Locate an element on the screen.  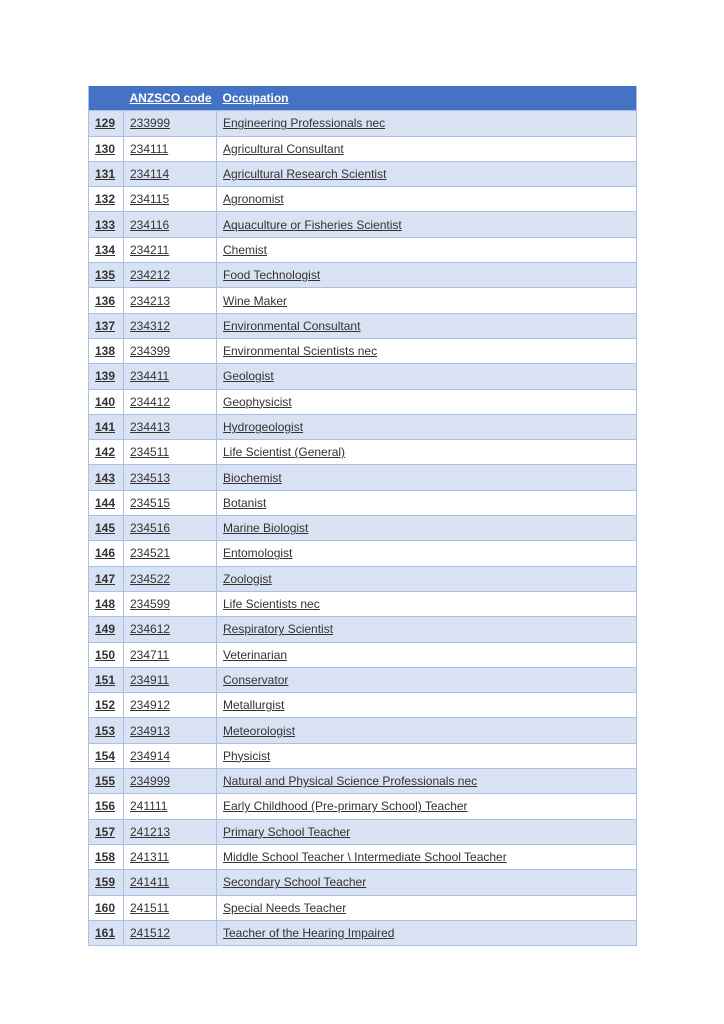
row-index-link: 129 is located at coordinates (105, 123).